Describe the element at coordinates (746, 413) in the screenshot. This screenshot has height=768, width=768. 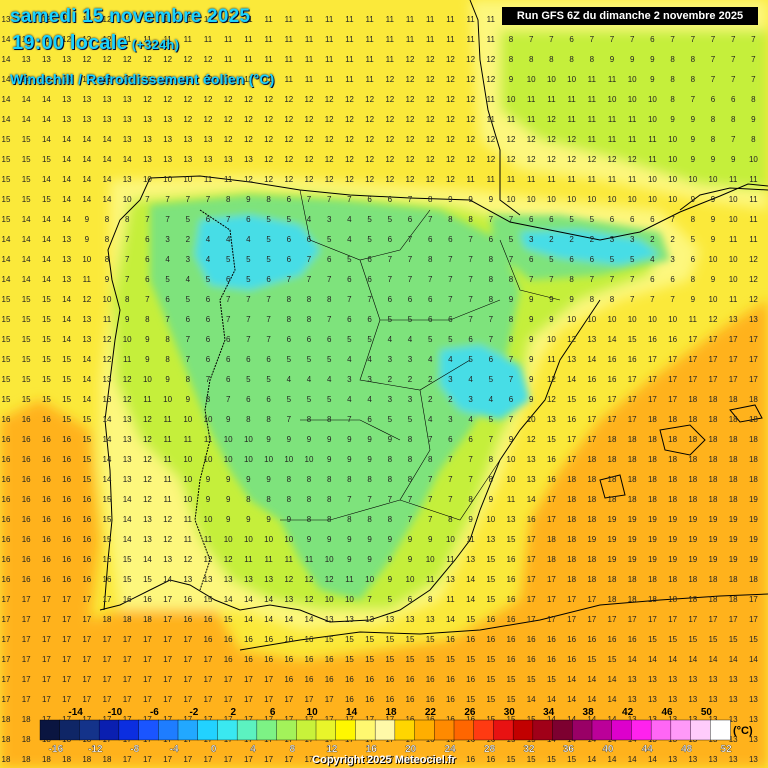
I see `balearic-menorca` at that location.